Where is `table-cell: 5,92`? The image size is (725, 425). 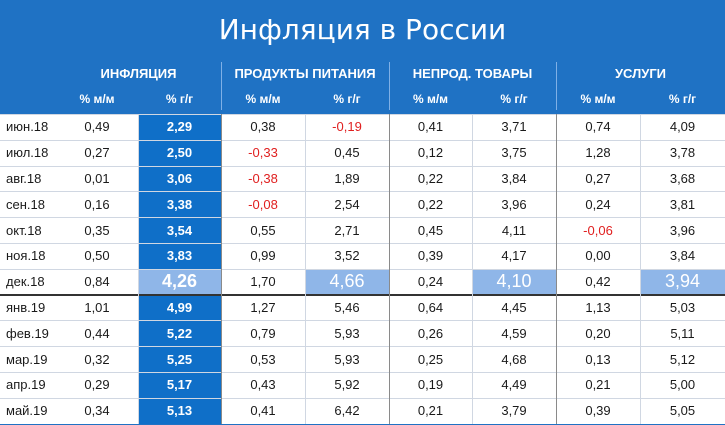 table-cell: 5,92 is located at coordinates (347, 385).